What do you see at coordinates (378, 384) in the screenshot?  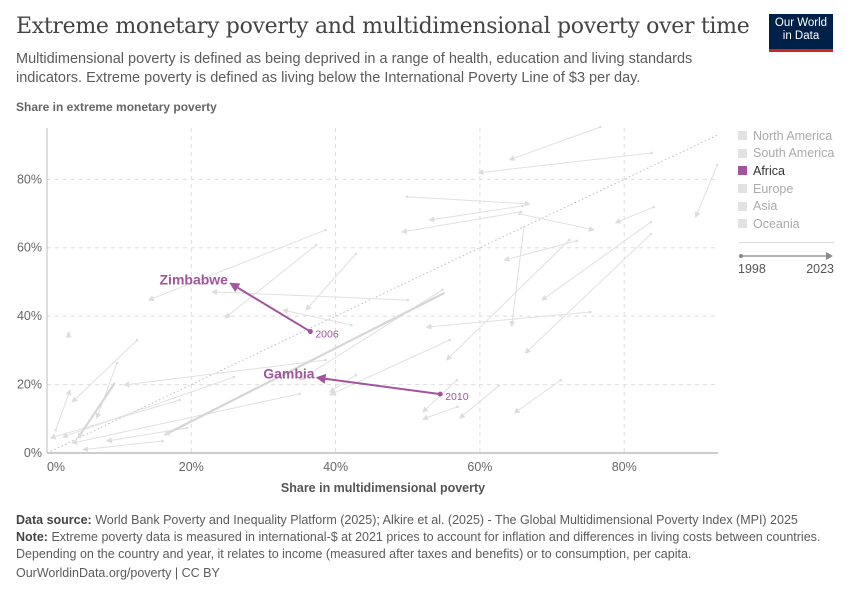 I see `gambia-path` at bounding box center [378, 384].